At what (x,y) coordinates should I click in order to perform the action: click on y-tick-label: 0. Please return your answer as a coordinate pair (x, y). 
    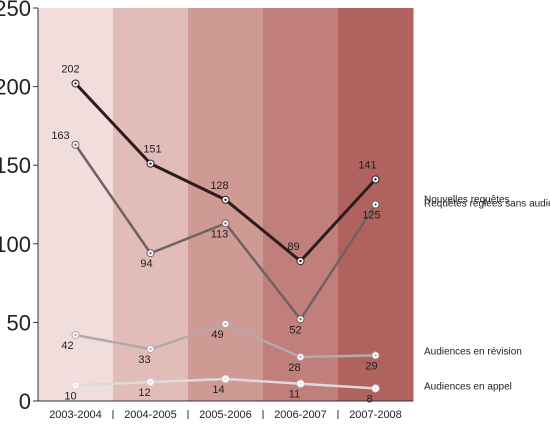
    Looking at the image, I should click on (25, 401).